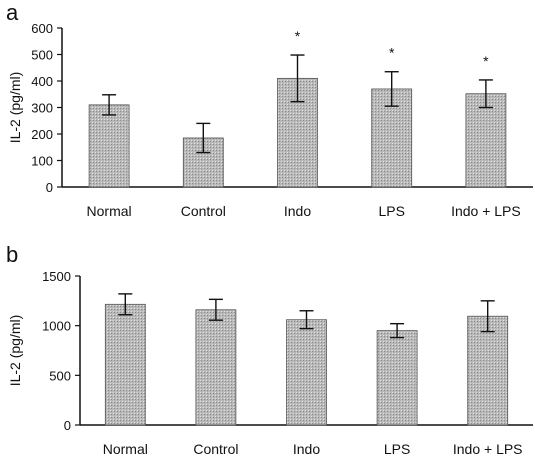  What do you see at coordinates (12, 12) in the screenshot?
I see `panel-letter: a` at bounding box center [12, 12].